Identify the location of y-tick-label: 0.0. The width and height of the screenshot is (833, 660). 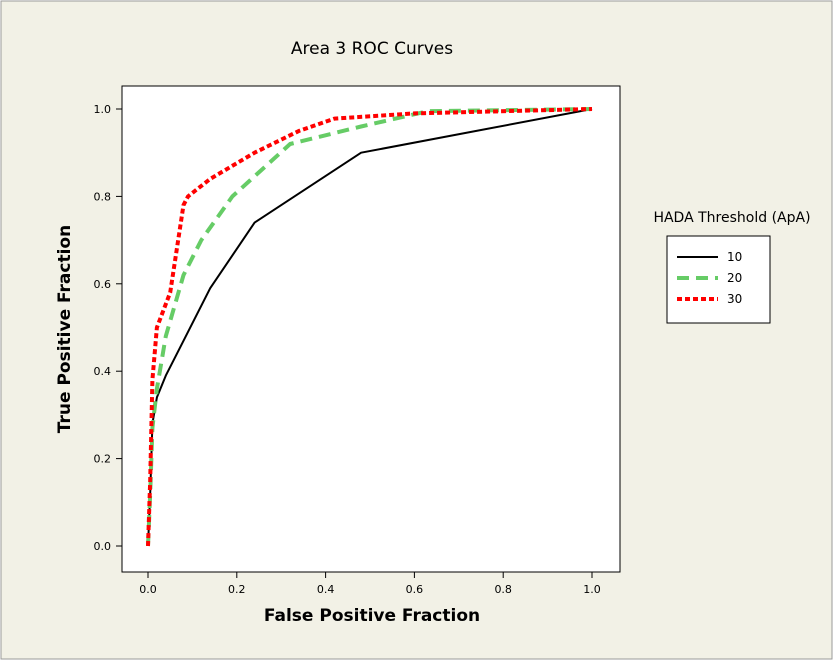
(103, 546).